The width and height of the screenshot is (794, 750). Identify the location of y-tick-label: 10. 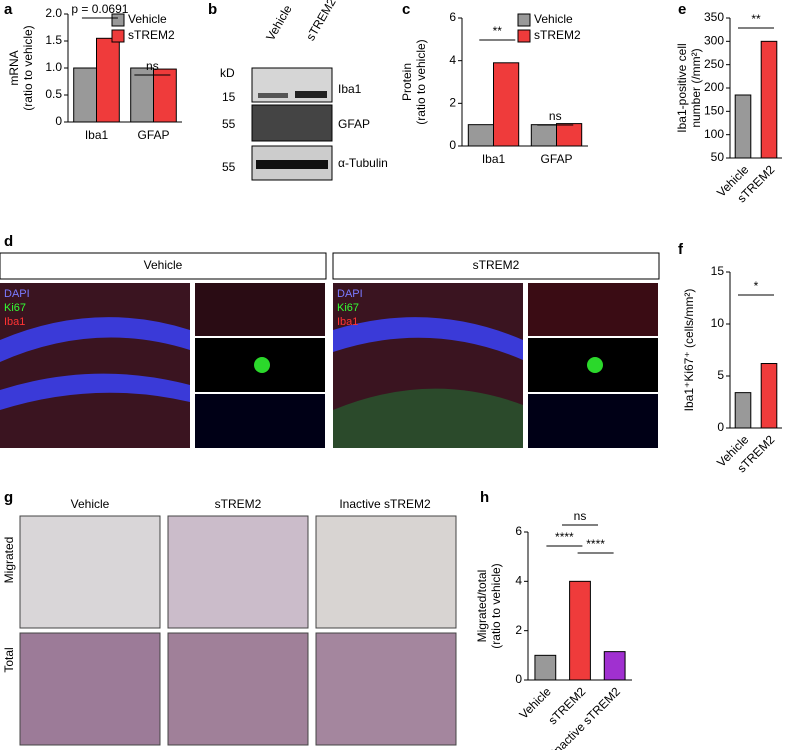
(718, 323).